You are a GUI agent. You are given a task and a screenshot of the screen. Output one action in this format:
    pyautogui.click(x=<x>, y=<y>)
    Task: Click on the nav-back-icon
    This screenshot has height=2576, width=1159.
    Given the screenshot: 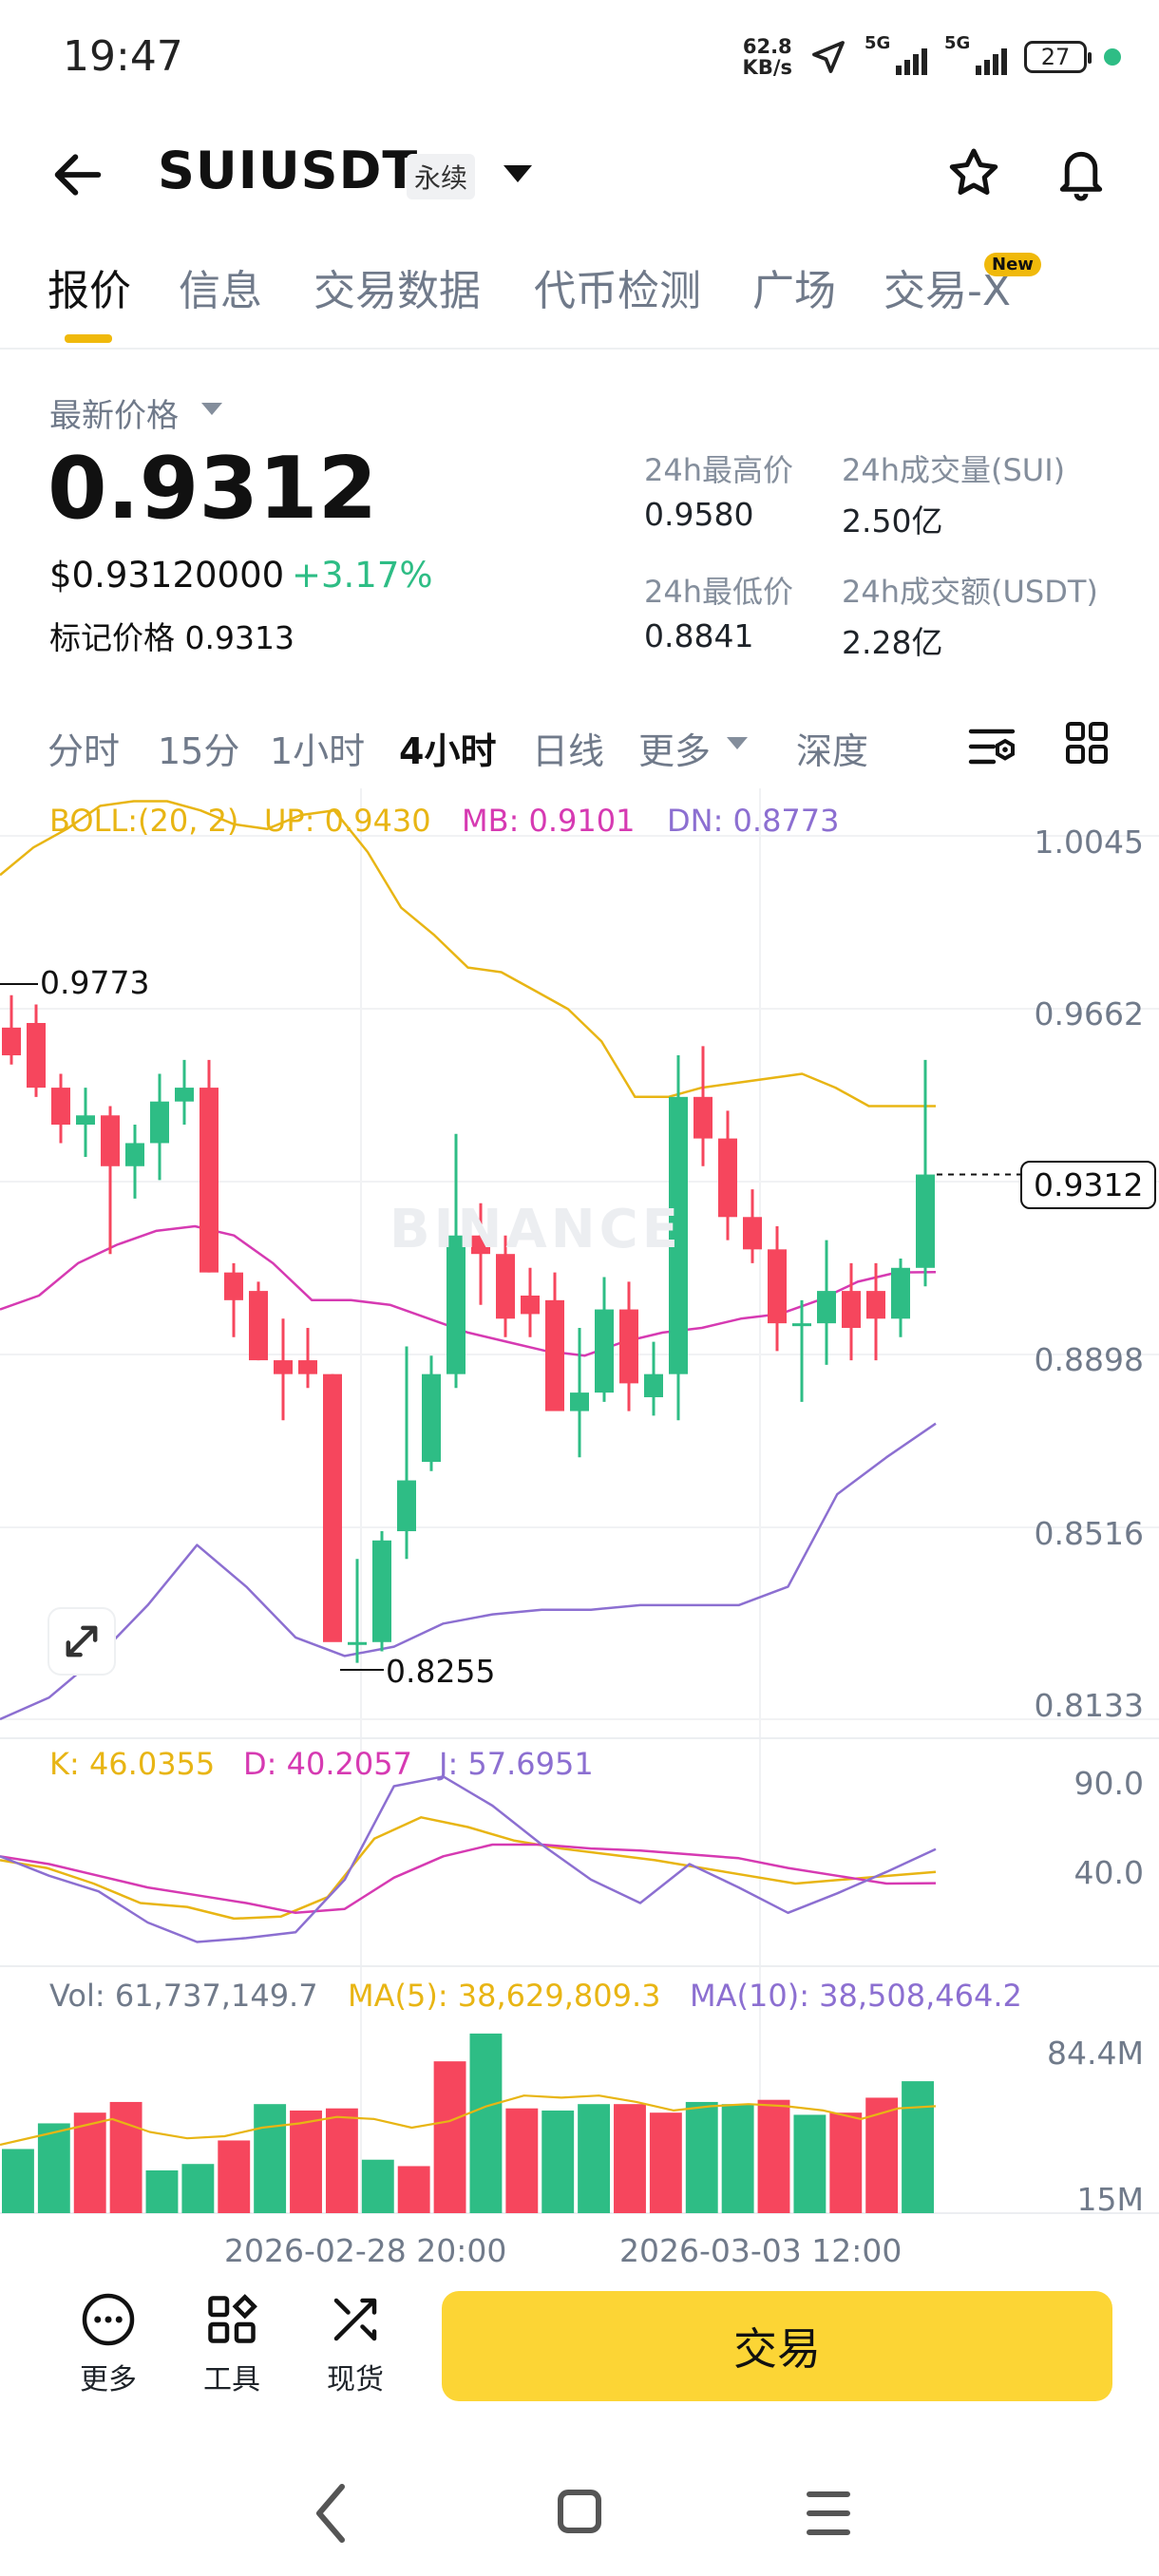 What is the action you would take?
    pyautogui.click(x=330, y=2513)
    